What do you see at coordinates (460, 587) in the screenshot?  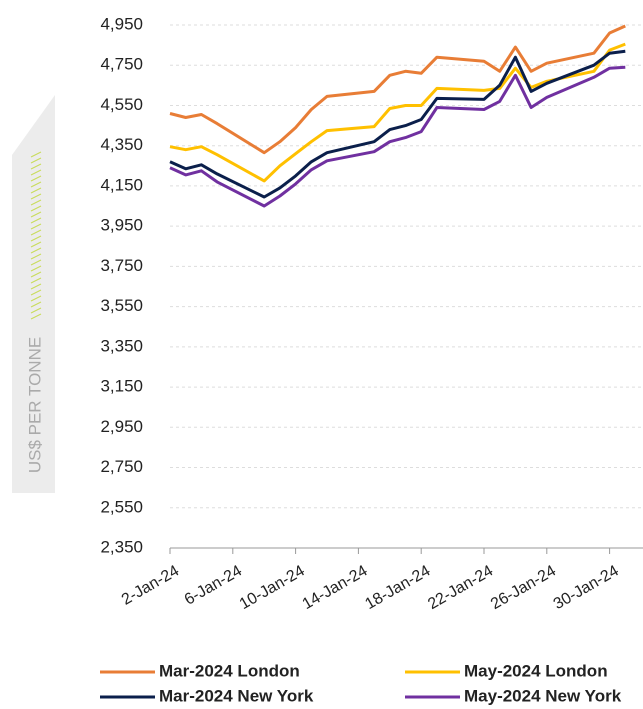 I see `x-tick-label: 22-Jan-24` at bounding box center [460, 587].